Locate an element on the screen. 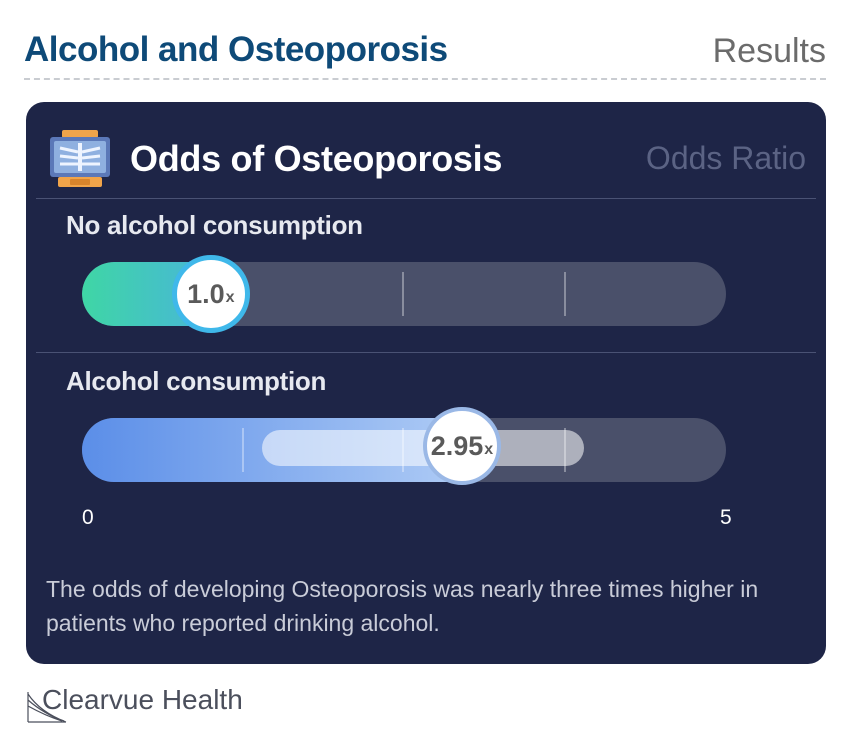  page-header: Alcohol and Osteoporosis Results is located at coordinates (425, 53).